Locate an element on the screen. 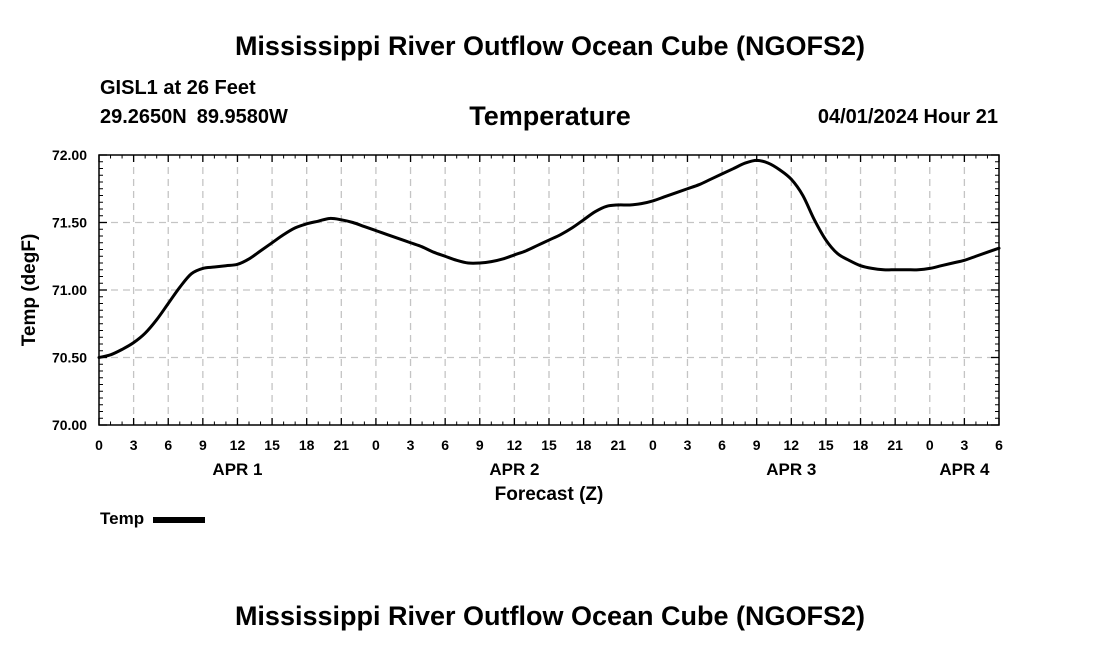 The width and height of the screenshot is (1100, 650). coordinates: 29.2650N 89.9580W is located at coordinates (194, 117).